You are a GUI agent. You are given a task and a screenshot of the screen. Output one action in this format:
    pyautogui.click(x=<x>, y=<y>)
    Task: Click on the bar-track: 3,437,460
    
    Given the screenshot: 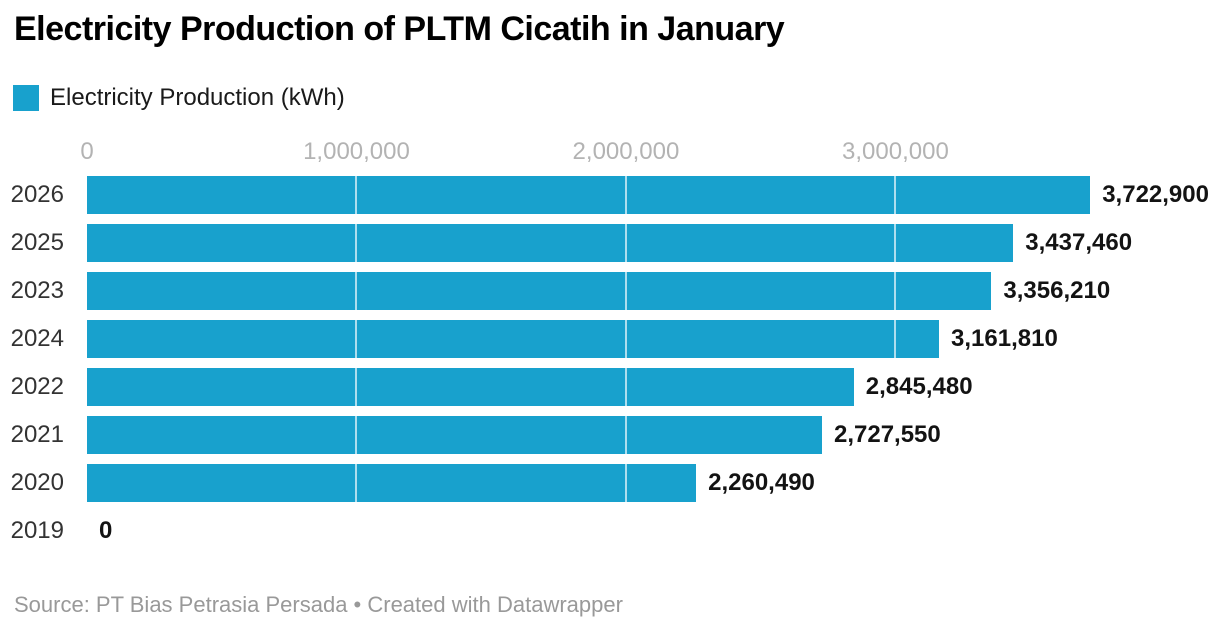 What is the action you would take?
    pyautogui.click(x=647, y=243)
    